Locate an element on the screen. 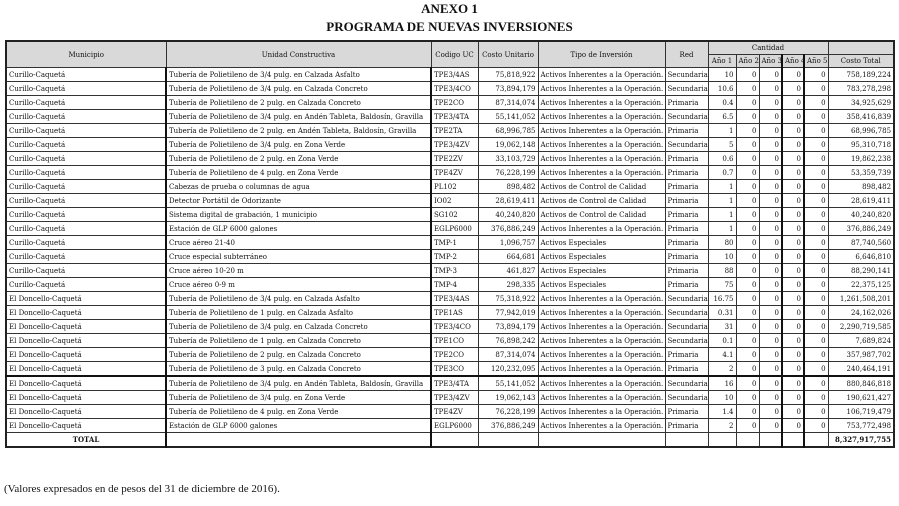  cell-costo-total: 7,689,824 is located at coordinates (861, 340).